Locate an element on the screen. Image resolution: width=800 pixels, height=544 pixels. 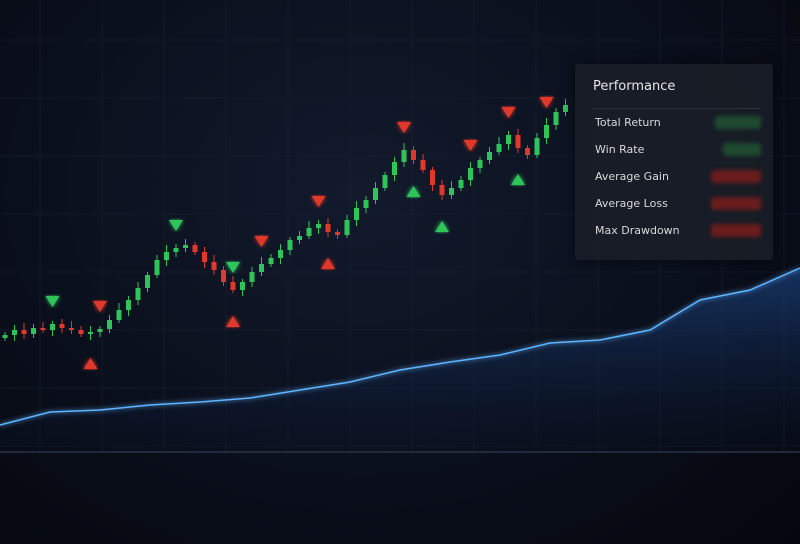
panel-title: Performance is located at coordinates (634, 86).